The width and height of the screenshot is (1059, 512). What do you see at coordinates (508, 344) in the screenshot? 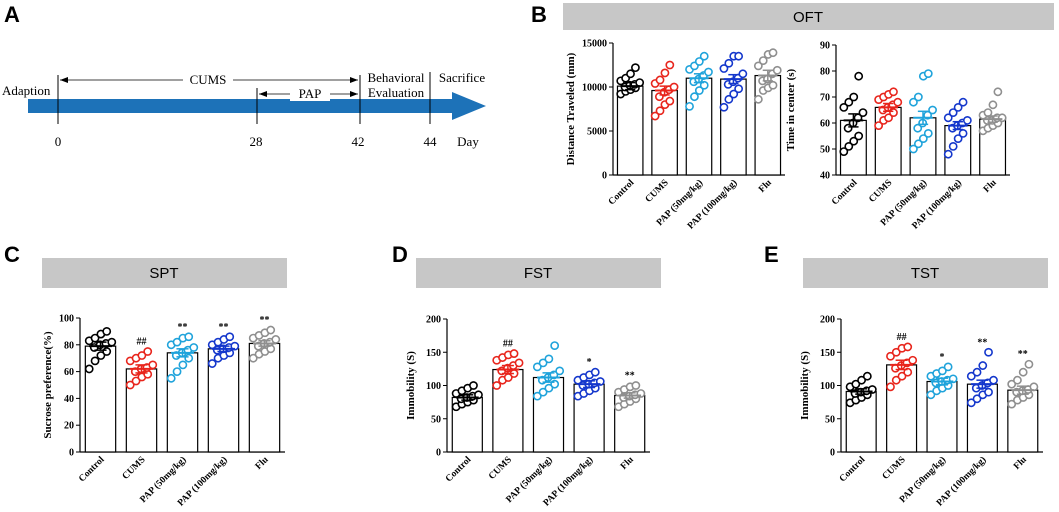
I see `significance-label: ##` at bounding box center [508, 344].